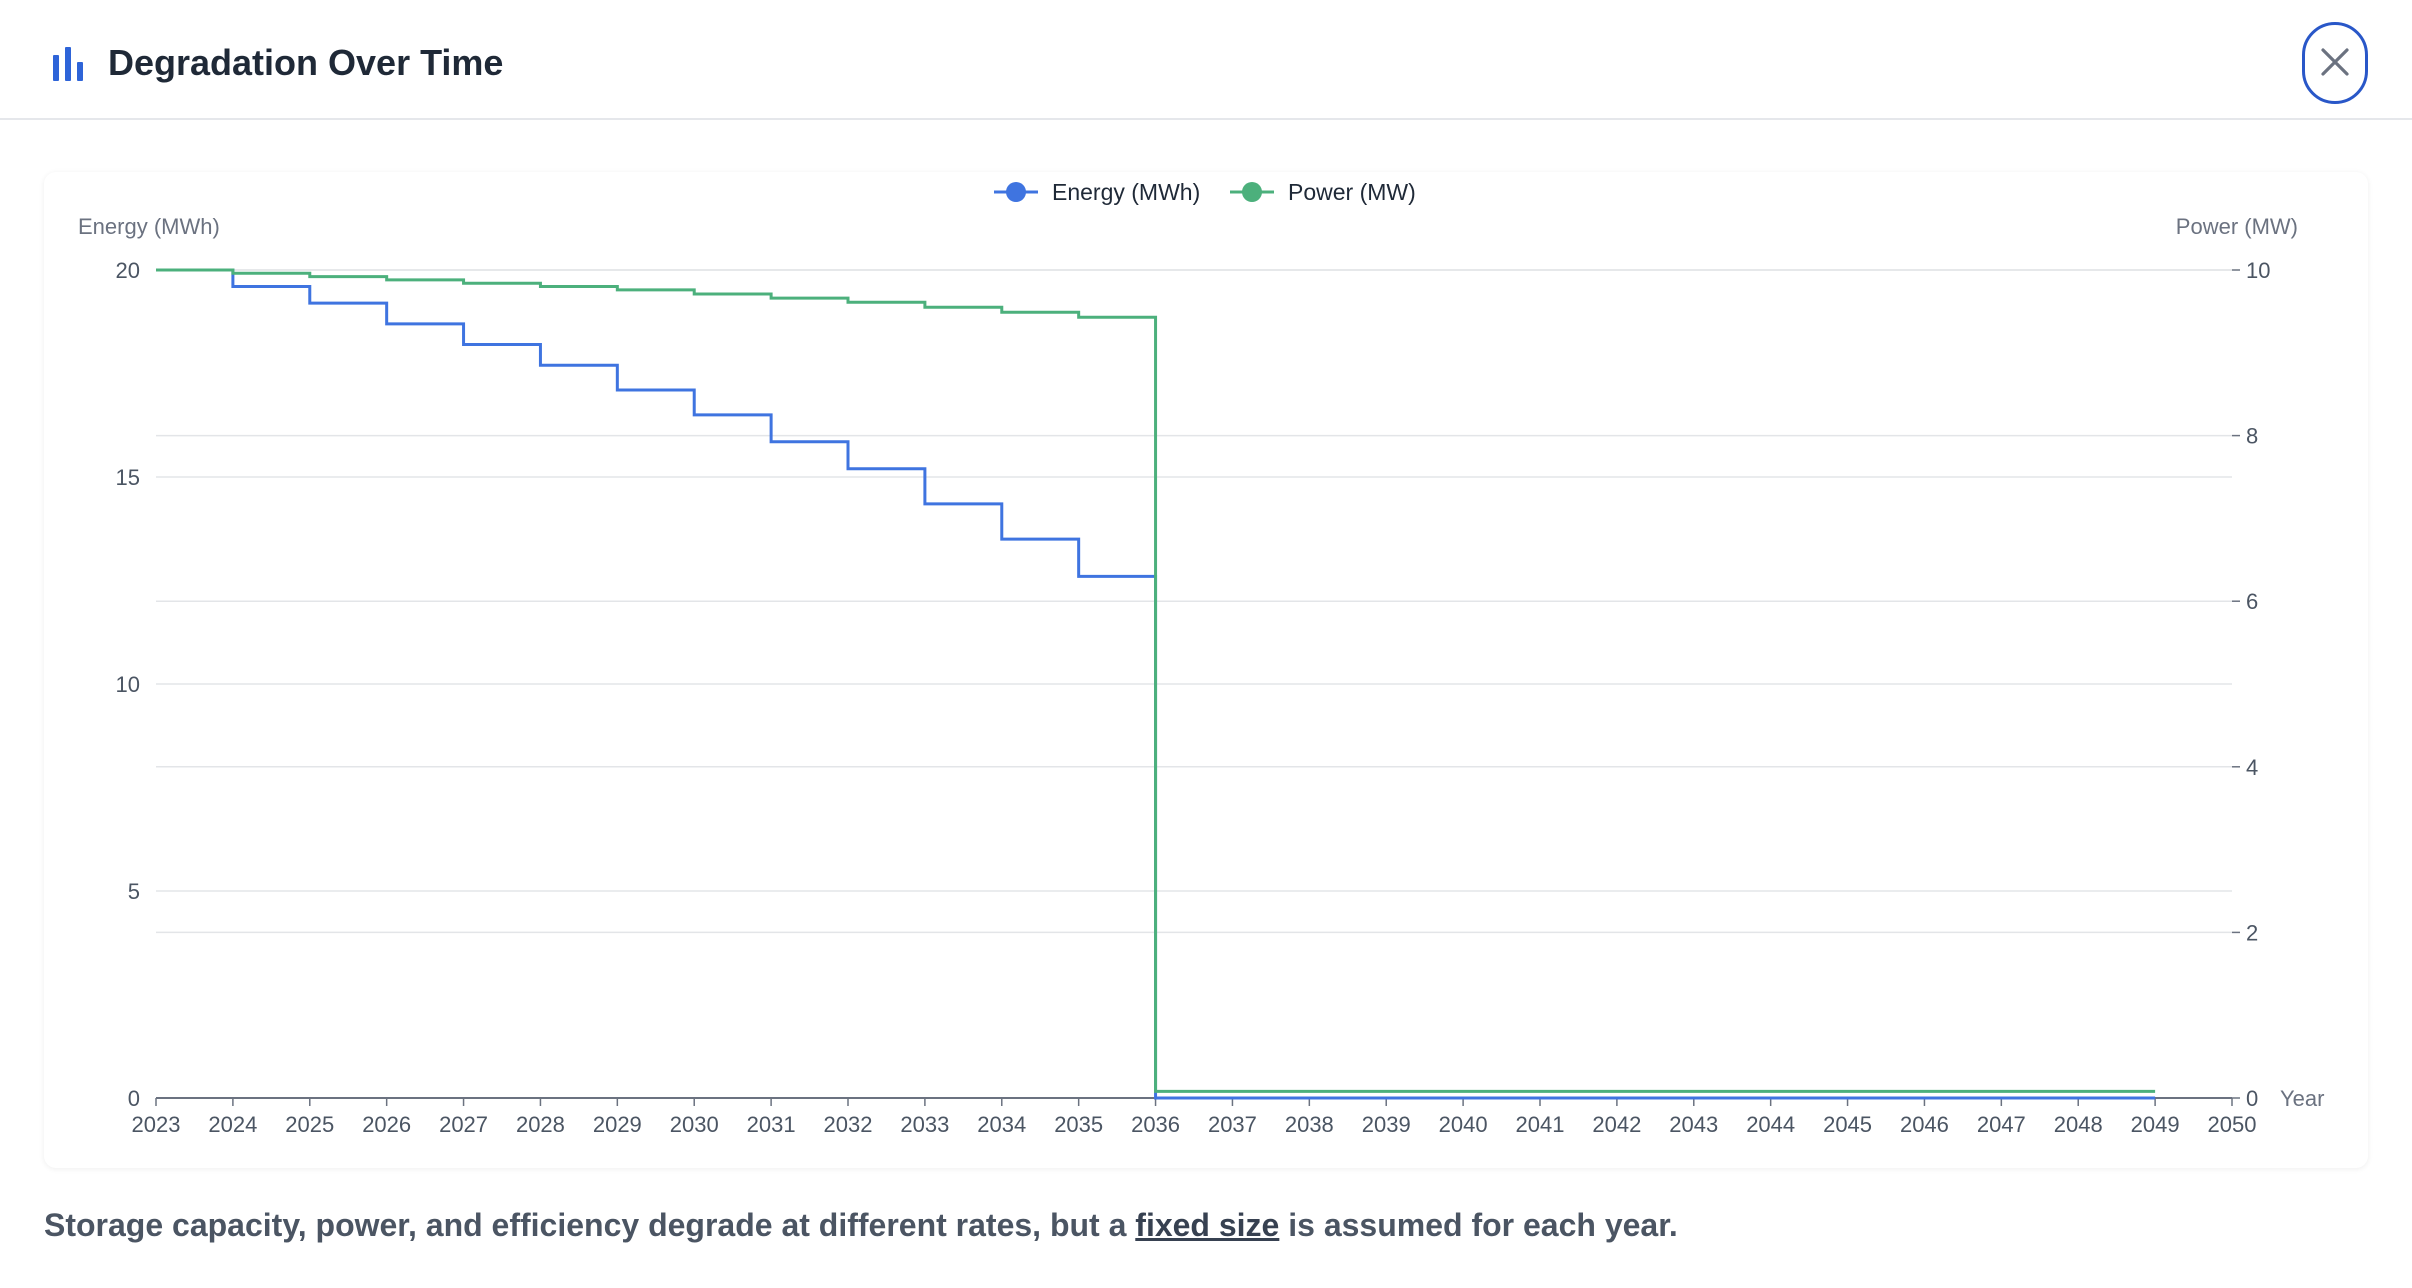 The height and width of the screenshot is (1288, 2412). I want to click on modal-header: Degradation Over Time, so click(1206, 60).